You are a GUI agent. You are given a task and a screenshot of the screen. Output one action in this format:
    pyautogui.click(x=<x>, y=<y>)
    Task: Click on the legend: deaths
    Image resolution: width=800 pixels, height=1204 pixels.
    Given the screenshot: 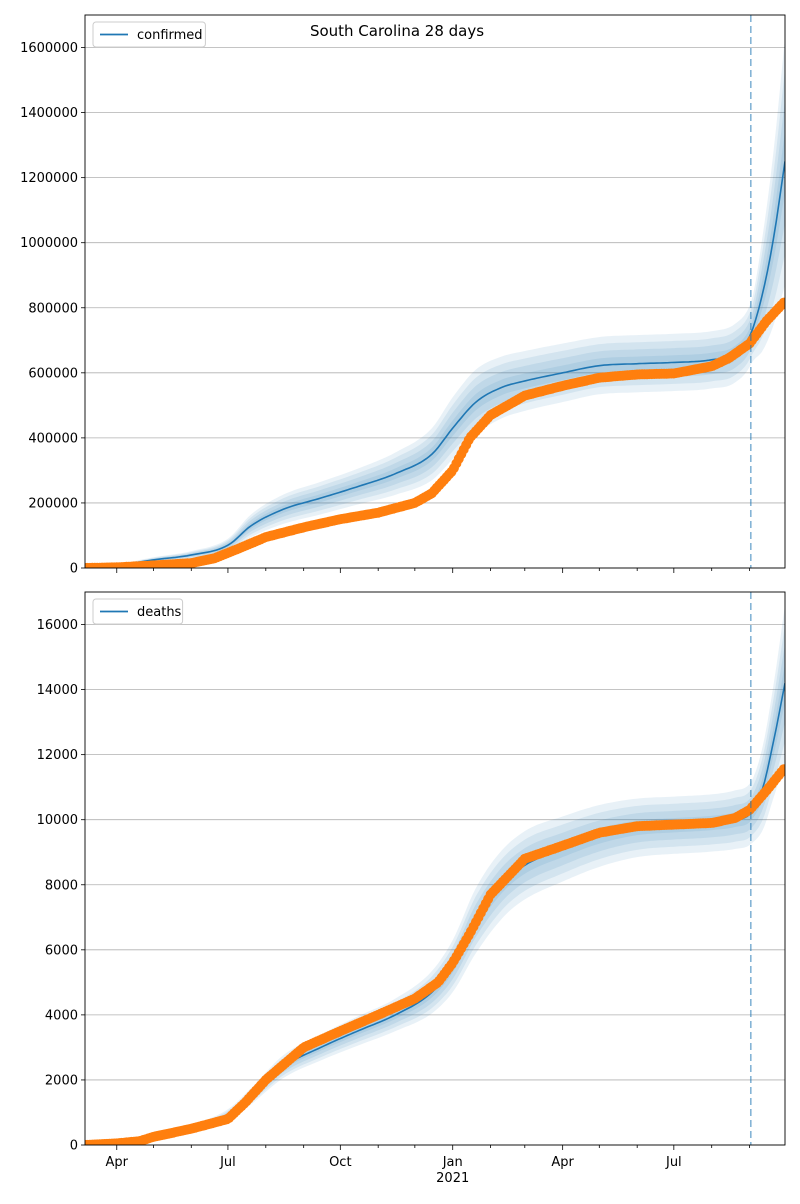 What is the action you would take?
    pyautogui.click(x=138, y=611)
    